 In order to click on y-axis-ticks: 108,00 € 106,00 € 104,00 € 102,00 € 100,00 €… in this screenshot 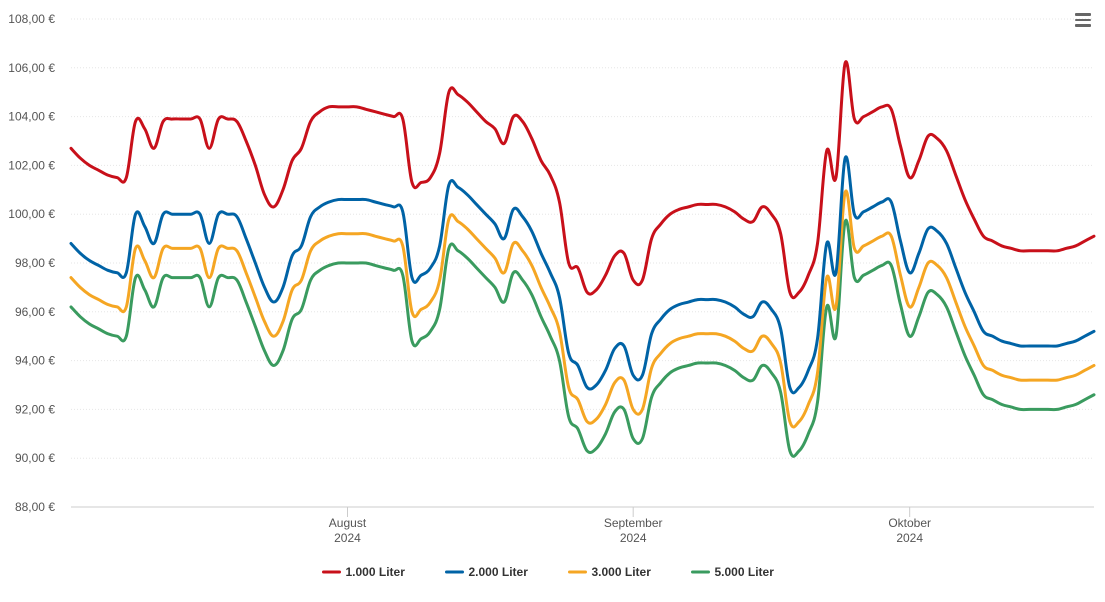, I will do `click(31, 263)`.